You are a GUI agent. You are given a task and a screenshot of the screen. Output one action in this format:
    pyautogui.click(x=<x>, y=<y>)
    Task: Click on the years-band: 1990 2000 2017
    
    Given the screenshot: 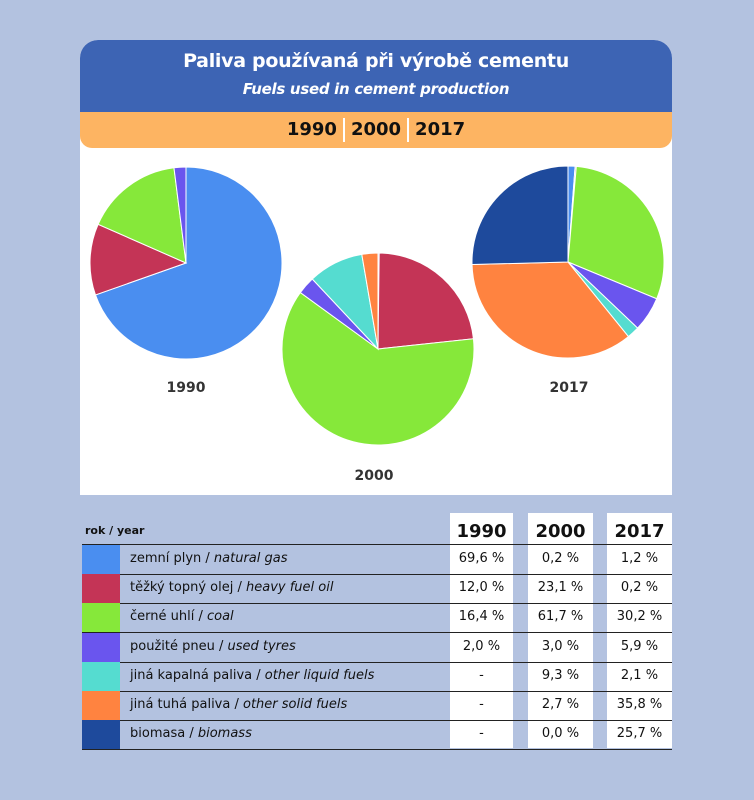 What is the action you would take?
    pyautogui.click(x=376, y=130)
    